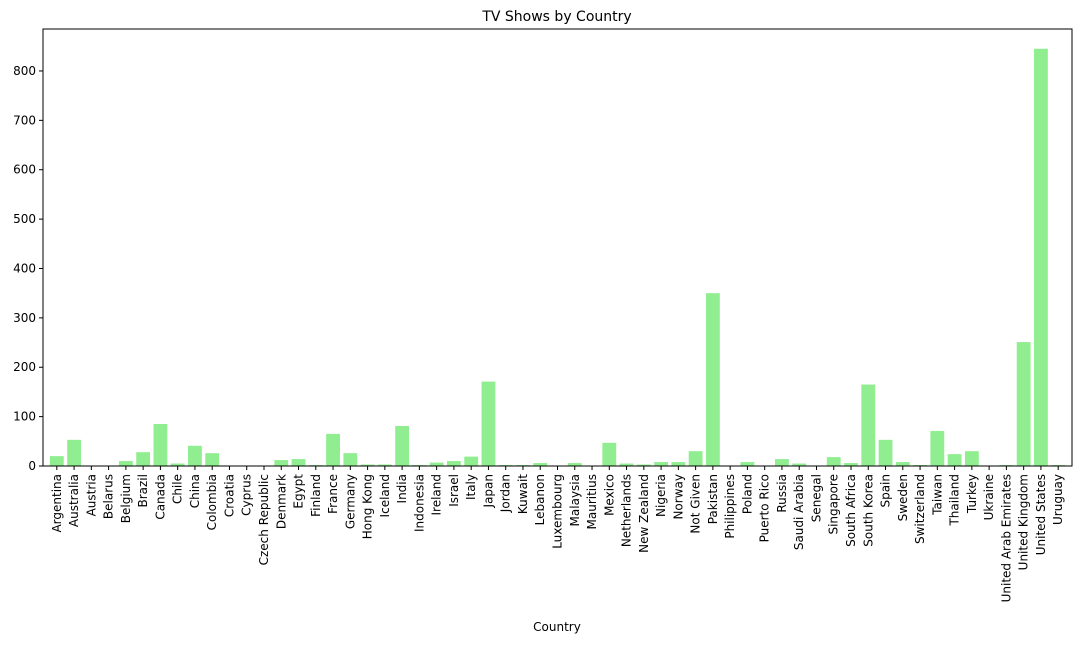  I want to click on x-axis-label: Country, so click(557, 627).